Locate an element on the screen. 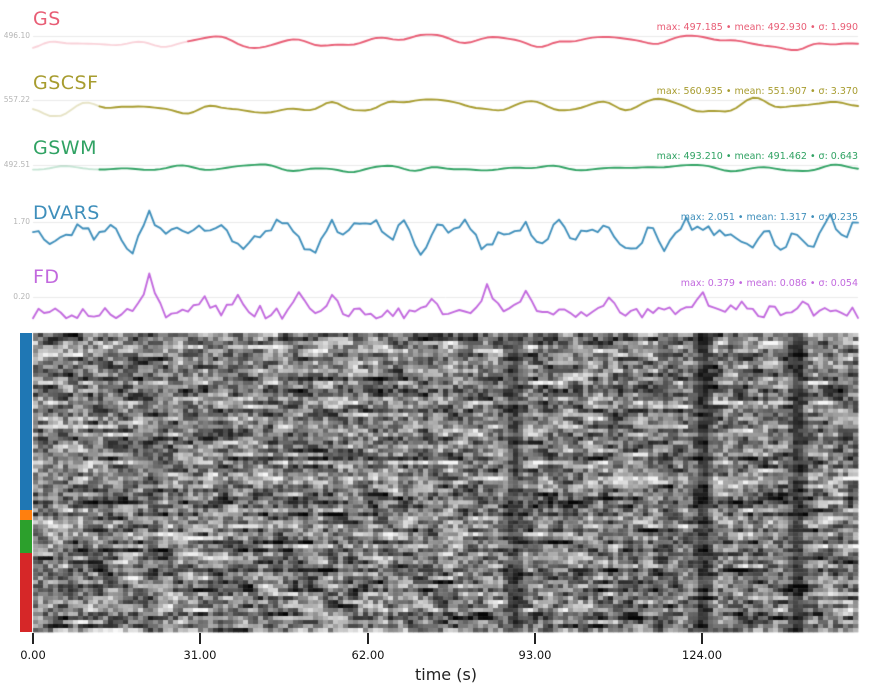 The width and height of the screenshot is (878, 683). stats-gs: max: 497.185 • mean: 492.930 • σ: 1.990 is located at coordinates (757, 27).